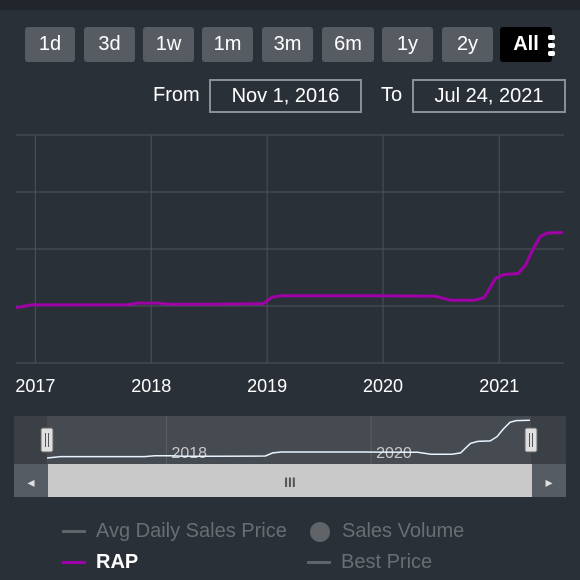  What do you see at coordinates (47, 440) in the screenshot?
I see `navigator-left-handle` at bounding box center [47, 440].